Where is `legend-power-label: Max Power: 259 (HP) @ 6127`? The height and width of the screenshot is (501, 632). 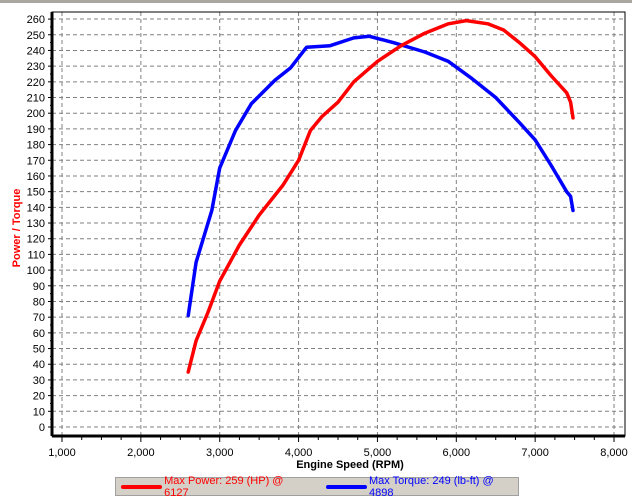
legend-power-label: Max Power: 259 (HP) @ 6127 is located at coordinates (224, 486).